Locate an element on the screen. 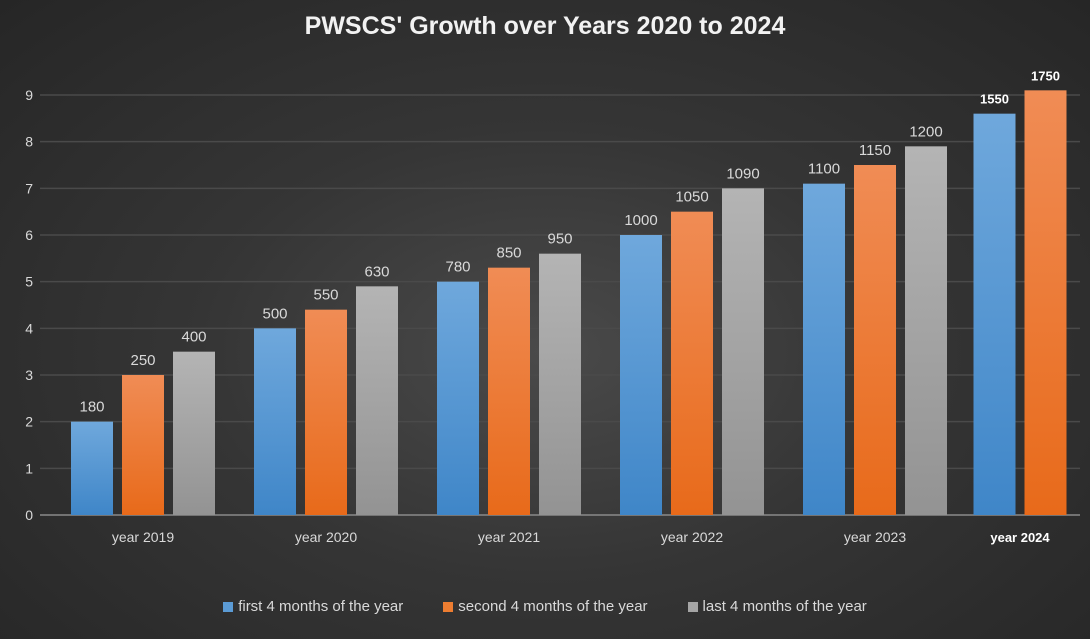 The height and width of the screenshot is (639, 1090). data-label: 630 is located at coordinates (376, 271).